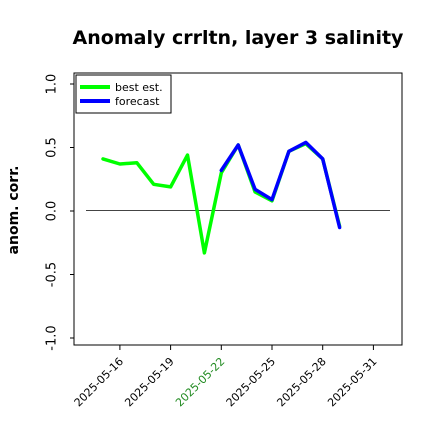 This screenshot has height=440, width=440. I want to click on y-tick-label: 0.5, so click(52, 147).